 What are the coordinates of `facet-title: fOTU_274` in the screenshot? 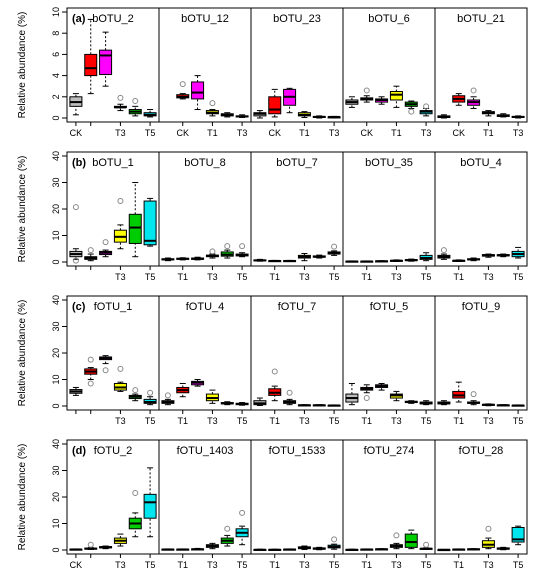 It's located at (389, 451).